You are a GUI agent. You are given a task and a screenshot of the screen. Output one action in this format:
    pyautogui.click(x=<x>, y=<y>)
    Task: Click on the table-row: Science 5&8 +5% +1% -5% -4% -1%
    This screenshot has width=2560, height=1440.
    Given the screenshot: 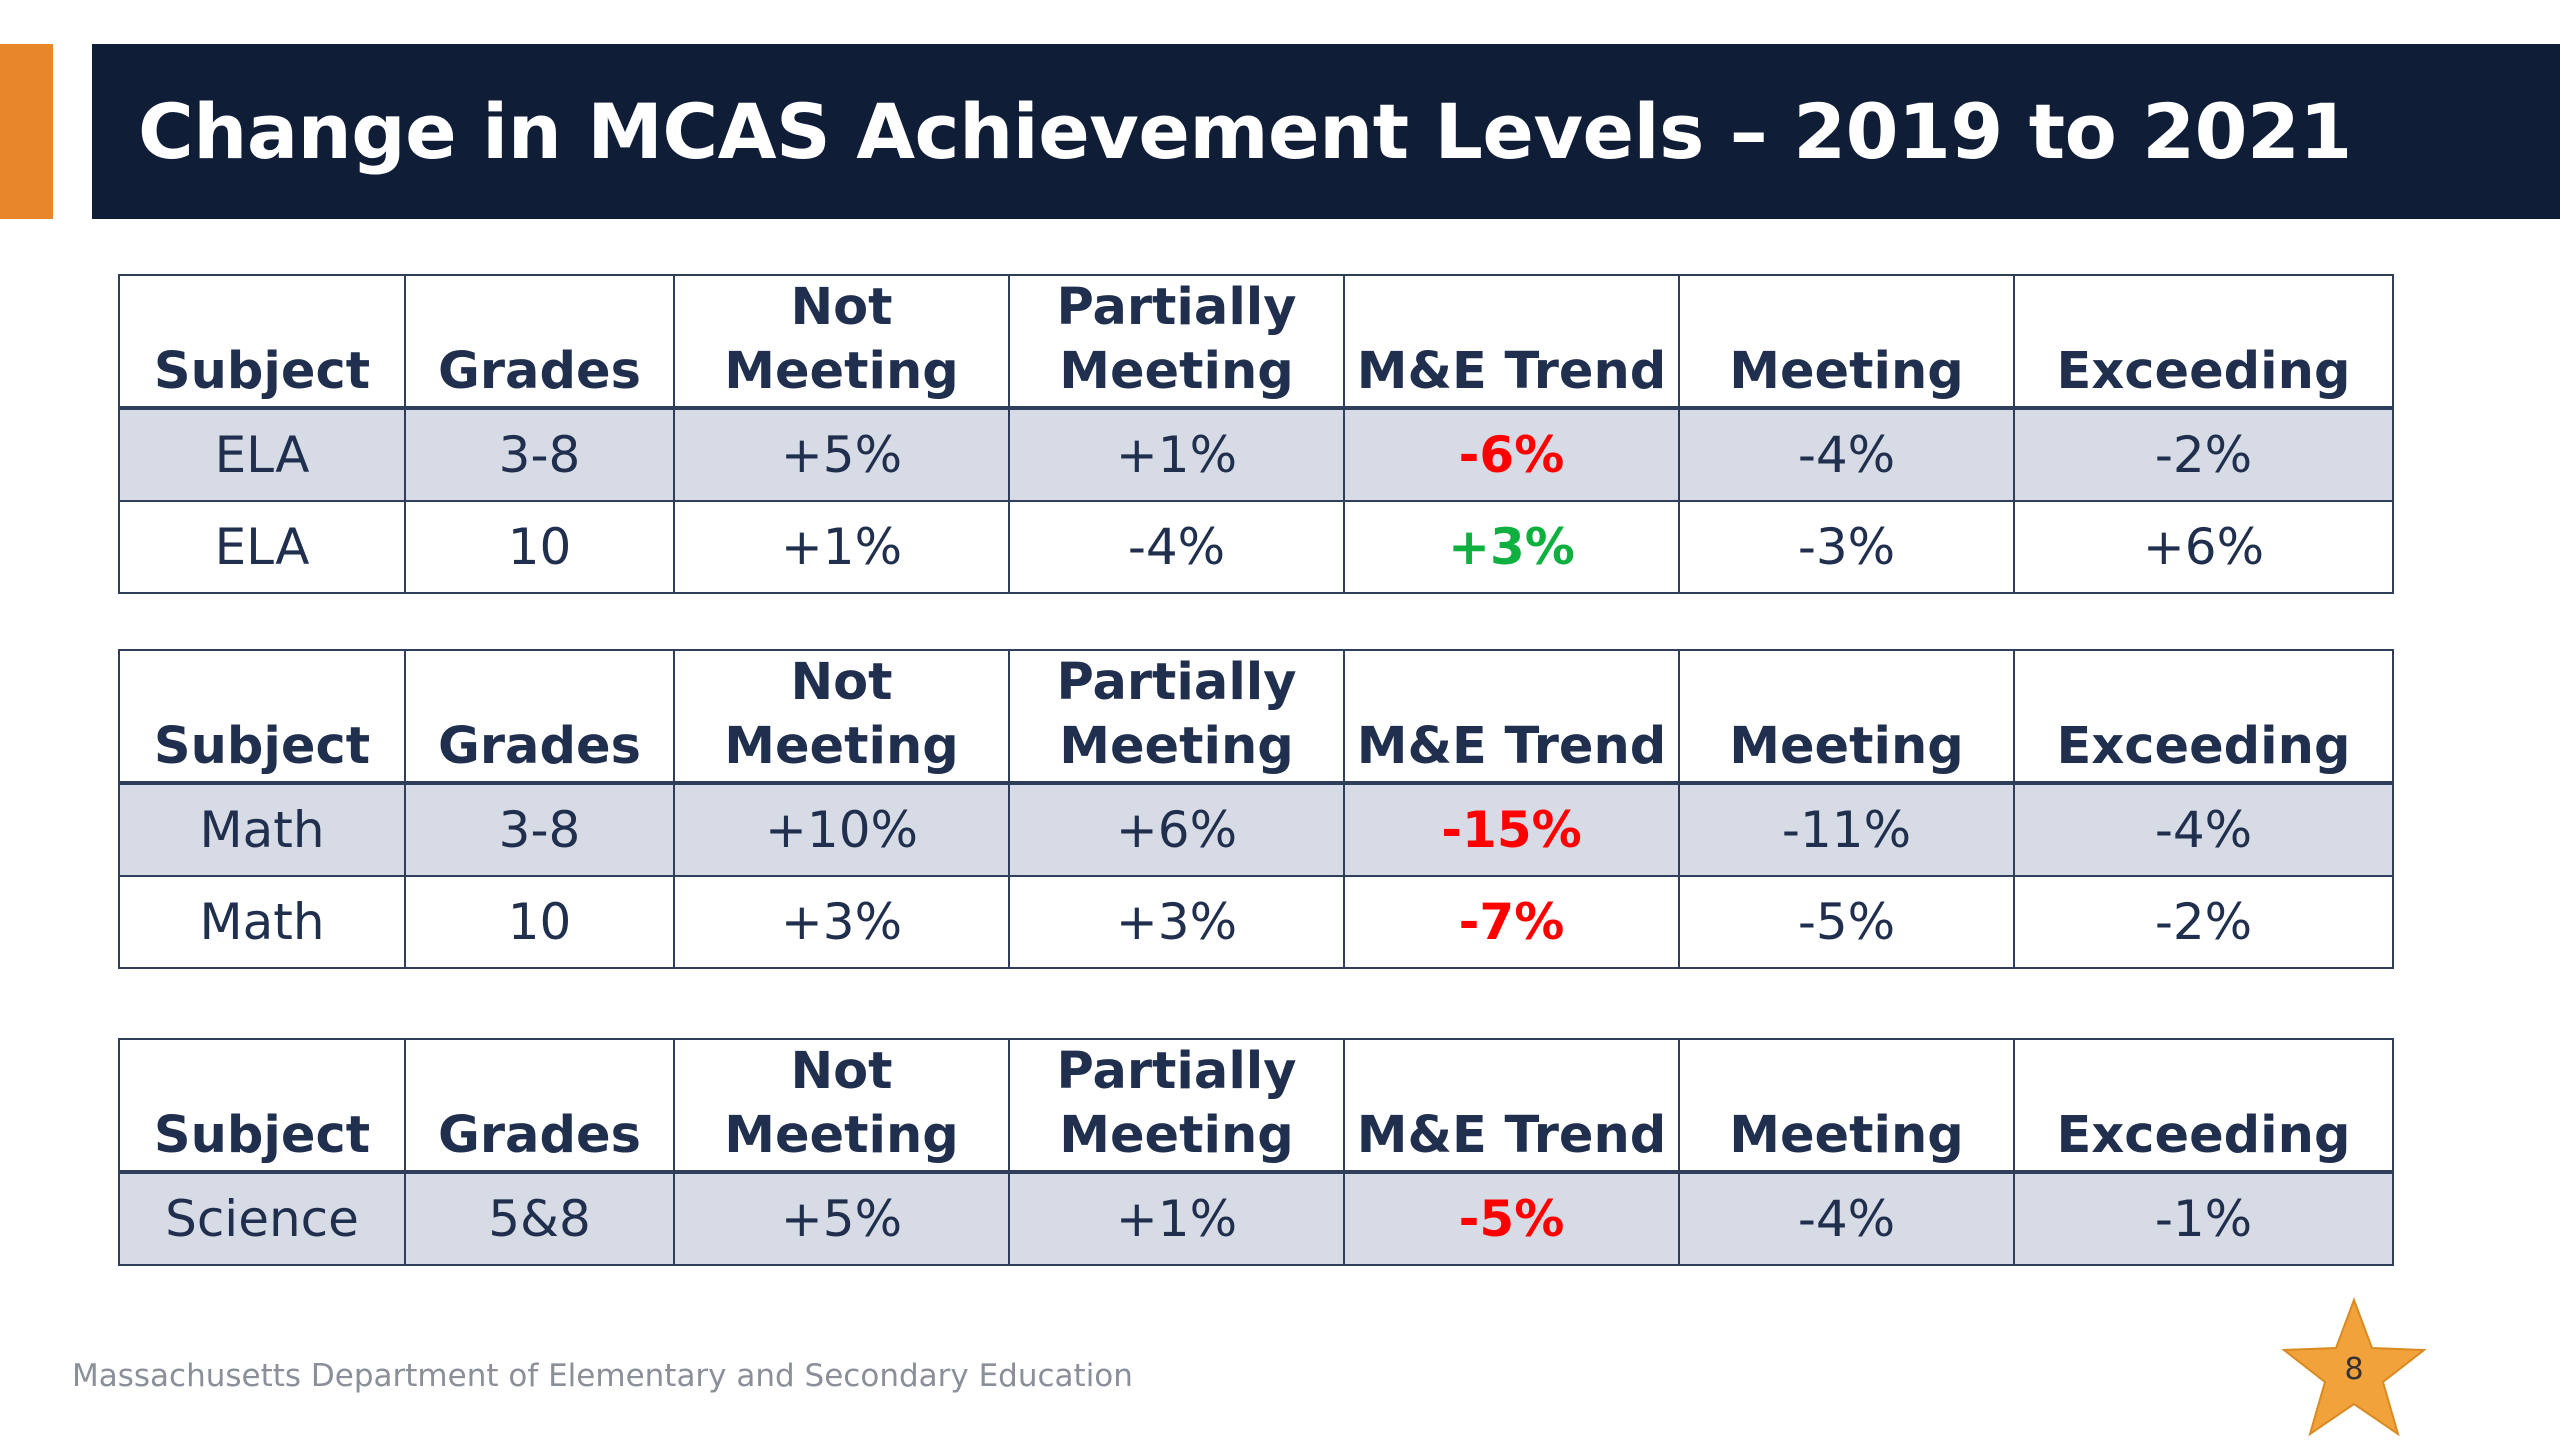 What is the action you would take?
    pyautogui.click(x=1256, y=1218)
    